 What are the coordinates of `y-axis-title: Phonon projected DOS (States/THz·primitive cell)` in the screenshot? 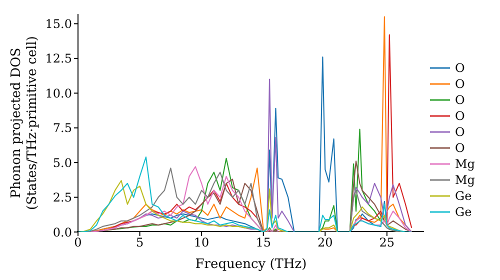 It's located at (24, 123).